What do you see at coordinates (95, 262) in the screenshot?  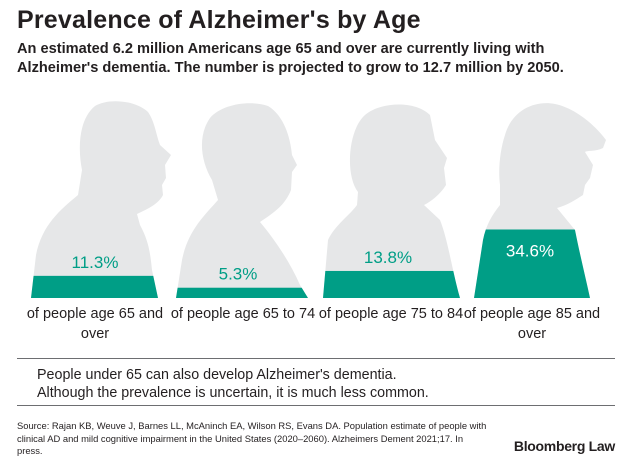 I see `value-label-65-and-over: 11.3%` at bounding box center [95, 262].